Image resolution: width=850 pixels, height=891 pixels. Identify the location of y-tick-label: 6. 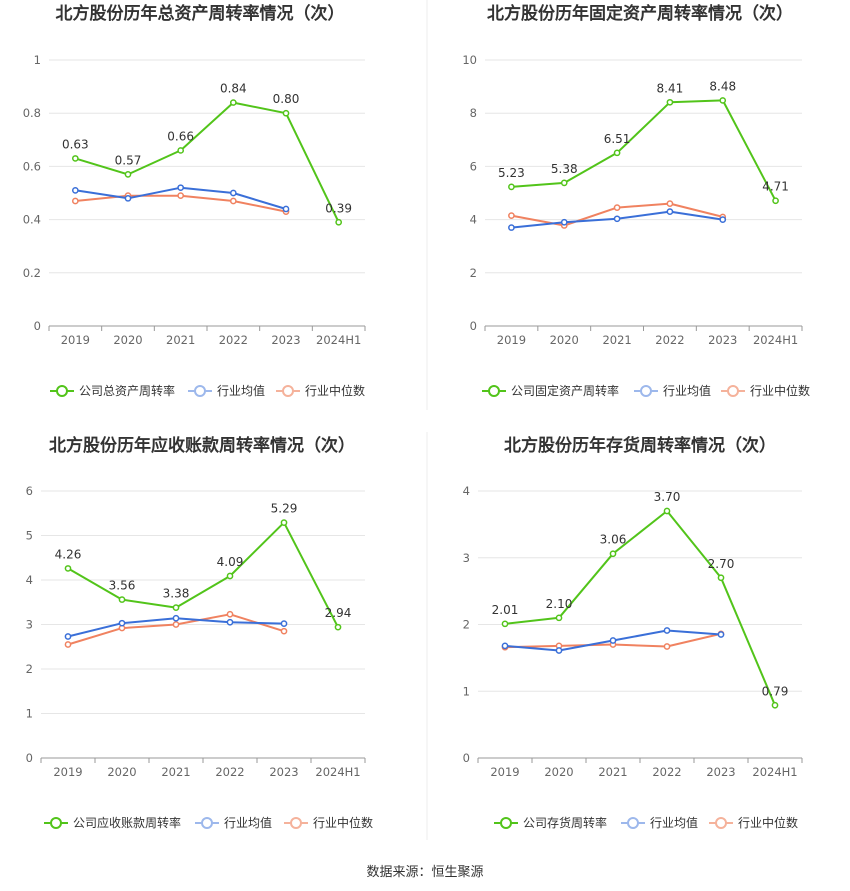
(473, 166).